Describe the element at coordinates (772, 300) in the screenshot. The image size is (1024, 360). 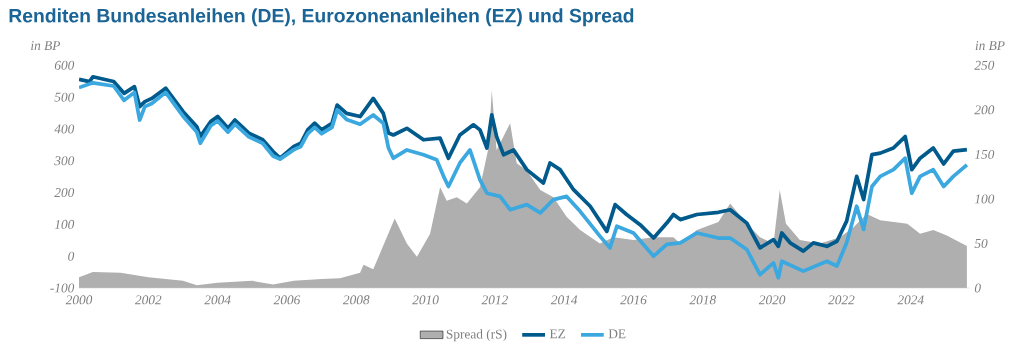
I see `x-tick-label: 2020` at that location.